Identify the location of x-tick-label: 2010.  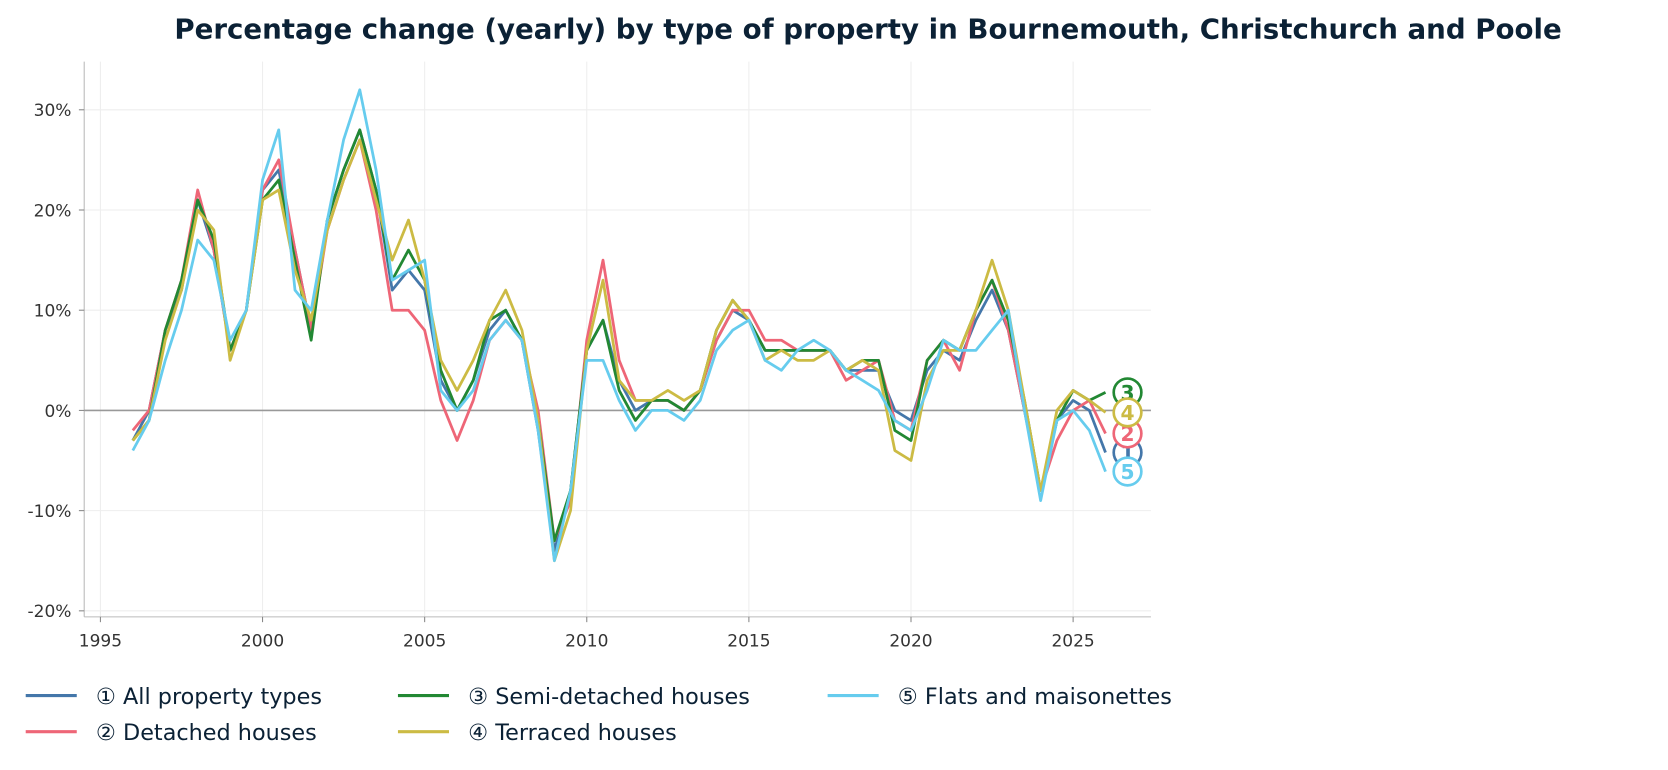
(586, 642).